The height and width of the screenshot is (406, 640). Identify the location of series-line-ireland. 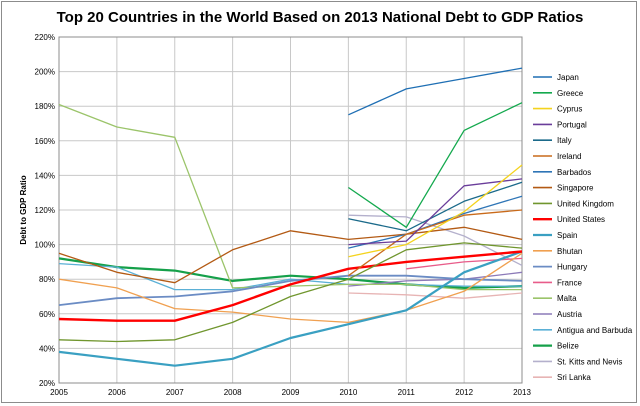
(435, 243).